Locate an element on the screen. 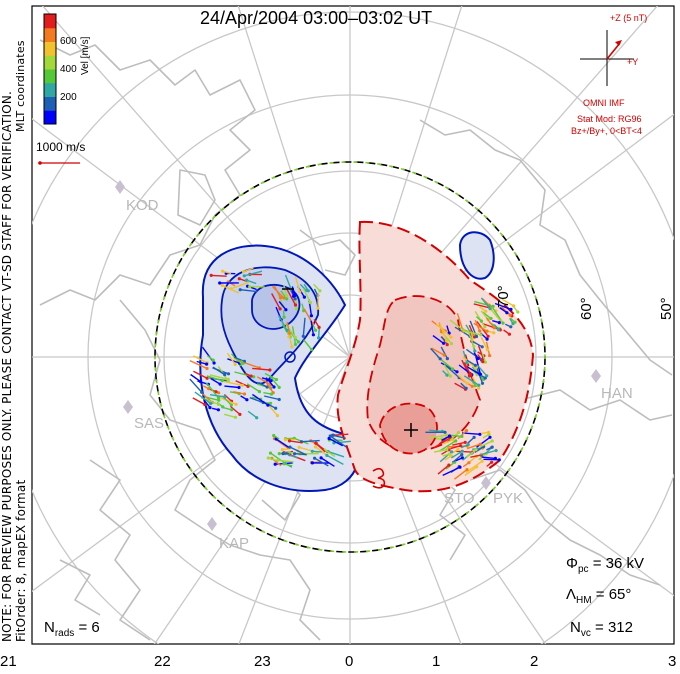 The width and height of the screenshot is (680, 674). colorbar-label: Vel [m/s] is located at coordinates (85, 55).